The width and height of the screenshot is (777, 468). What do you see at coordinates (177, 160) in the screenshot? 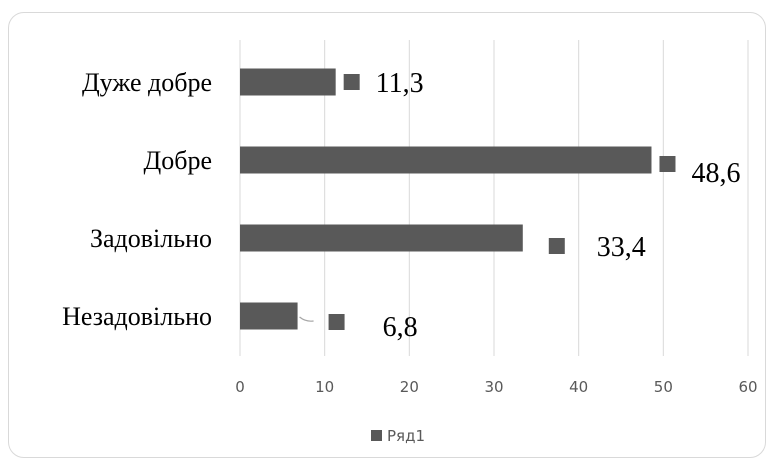
I see `category-label-1: Добре` at bounding box center [177, 160].